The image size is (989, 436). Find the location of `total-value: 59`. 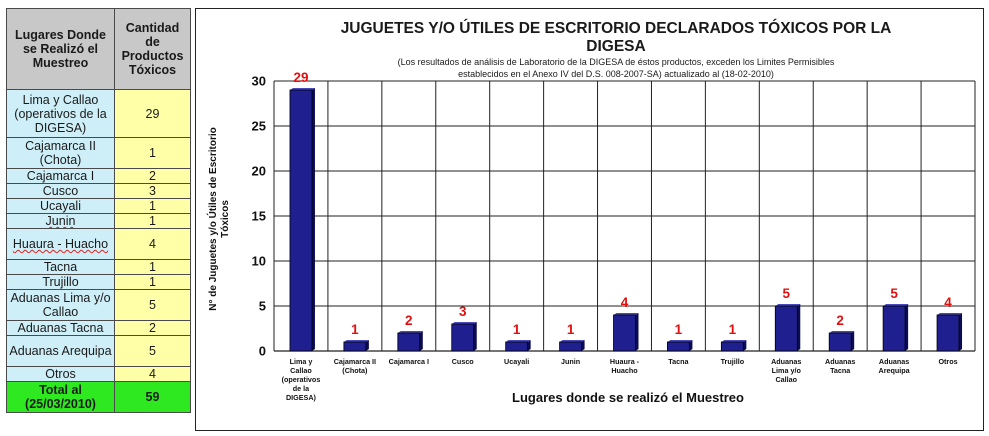

total-value: 59 is located at coordinates (152, 397).